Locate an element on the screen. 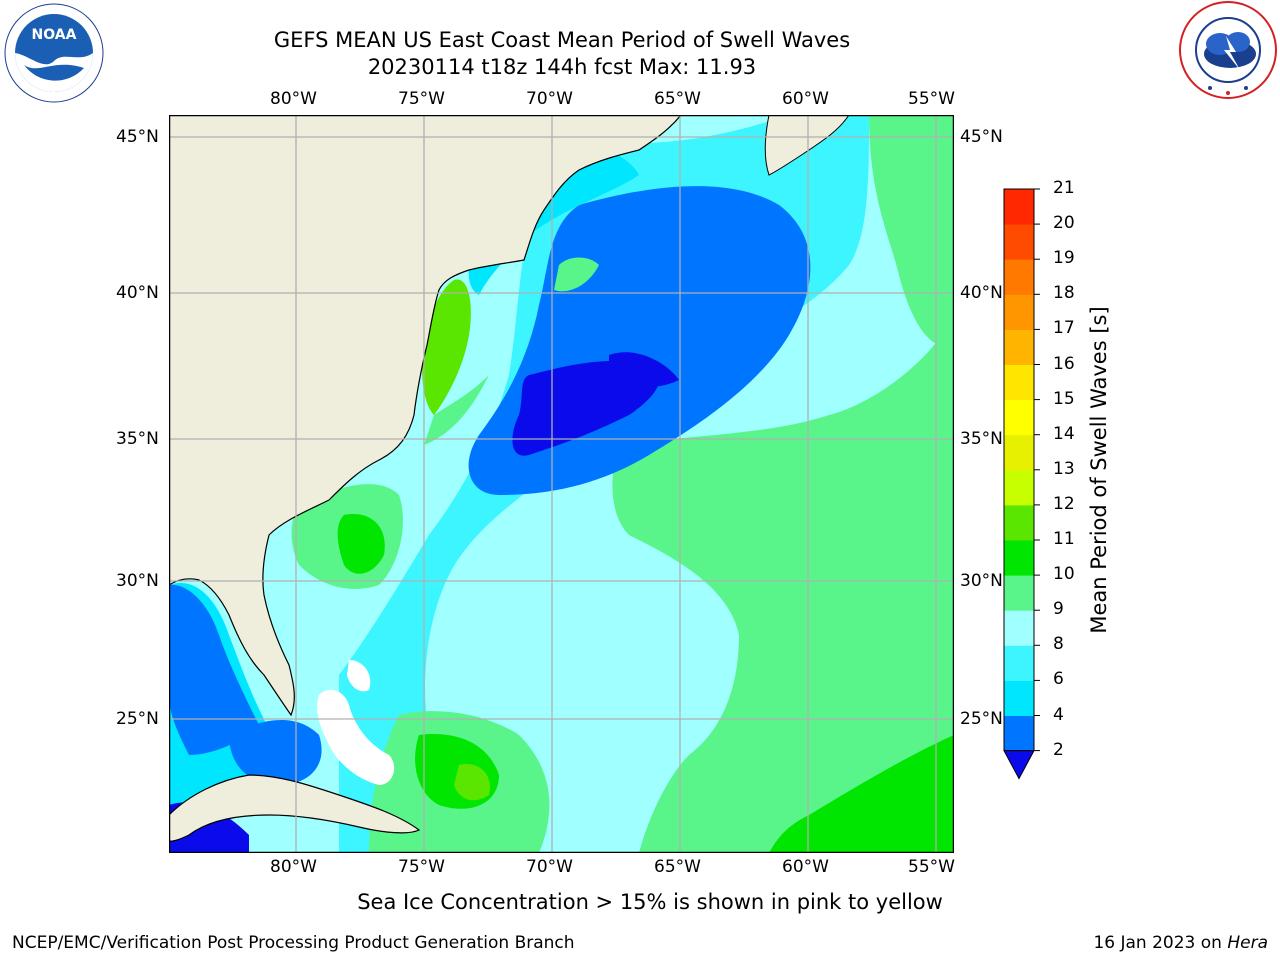  lat-label-right-35n: 35°N is located at coordinates (981, 439).